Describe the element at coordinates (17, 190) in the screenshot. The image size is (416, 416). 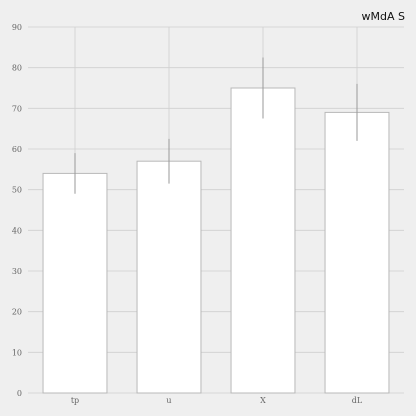
I see `y-tick-label: 50` at that location.